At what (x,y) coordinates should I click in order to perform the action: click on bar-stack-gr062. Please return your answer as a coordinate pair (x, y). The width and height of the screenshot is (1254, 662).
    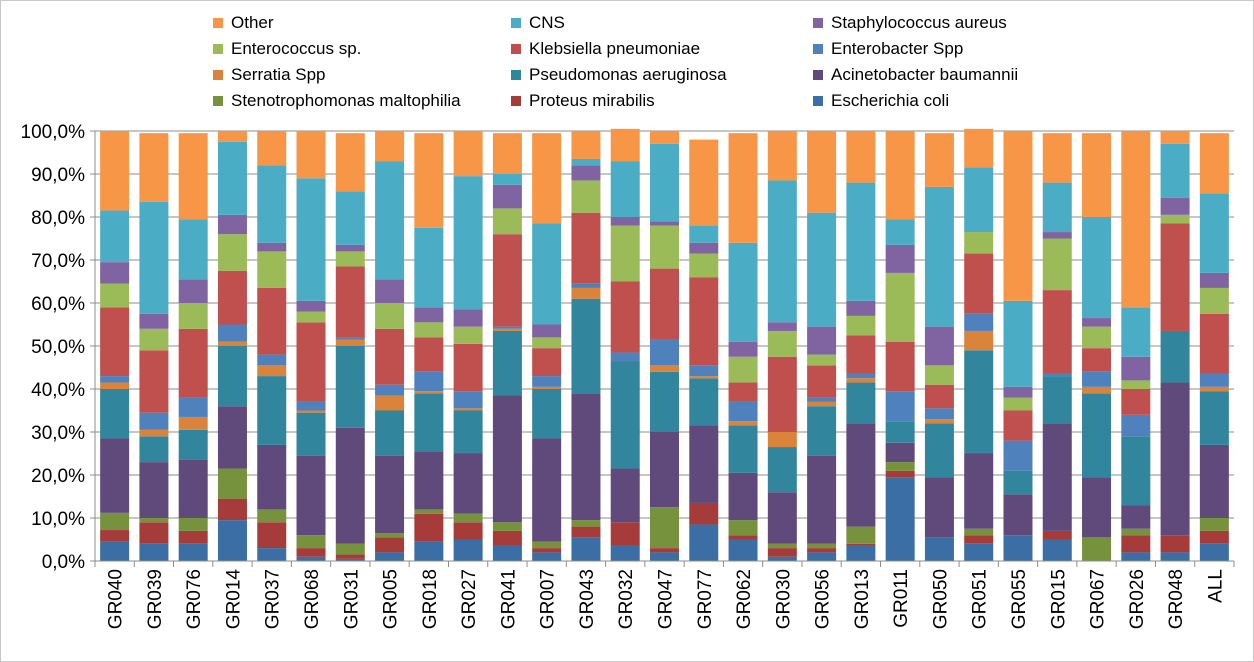
    Looking at the image, I should click on (743, 347).